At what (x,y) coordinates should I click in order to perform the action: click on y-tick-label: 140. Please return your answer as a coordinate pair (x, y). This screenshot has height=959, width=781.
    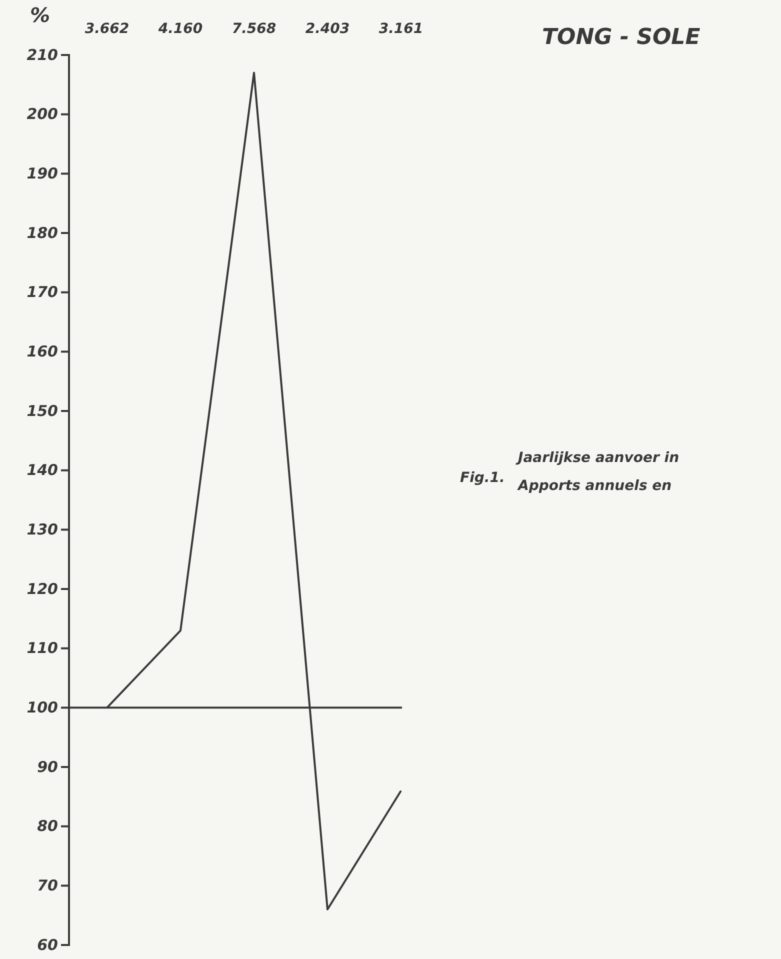
    Looking at the image, I should click on (42, 470).